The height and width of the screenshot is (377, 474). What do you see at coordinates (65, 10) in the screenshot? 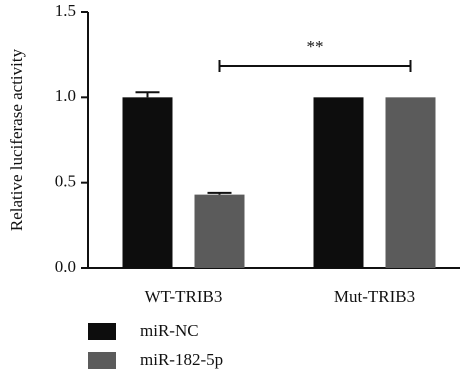
I see `y-tick-label: 1.5` at bounding box center [65, 10].